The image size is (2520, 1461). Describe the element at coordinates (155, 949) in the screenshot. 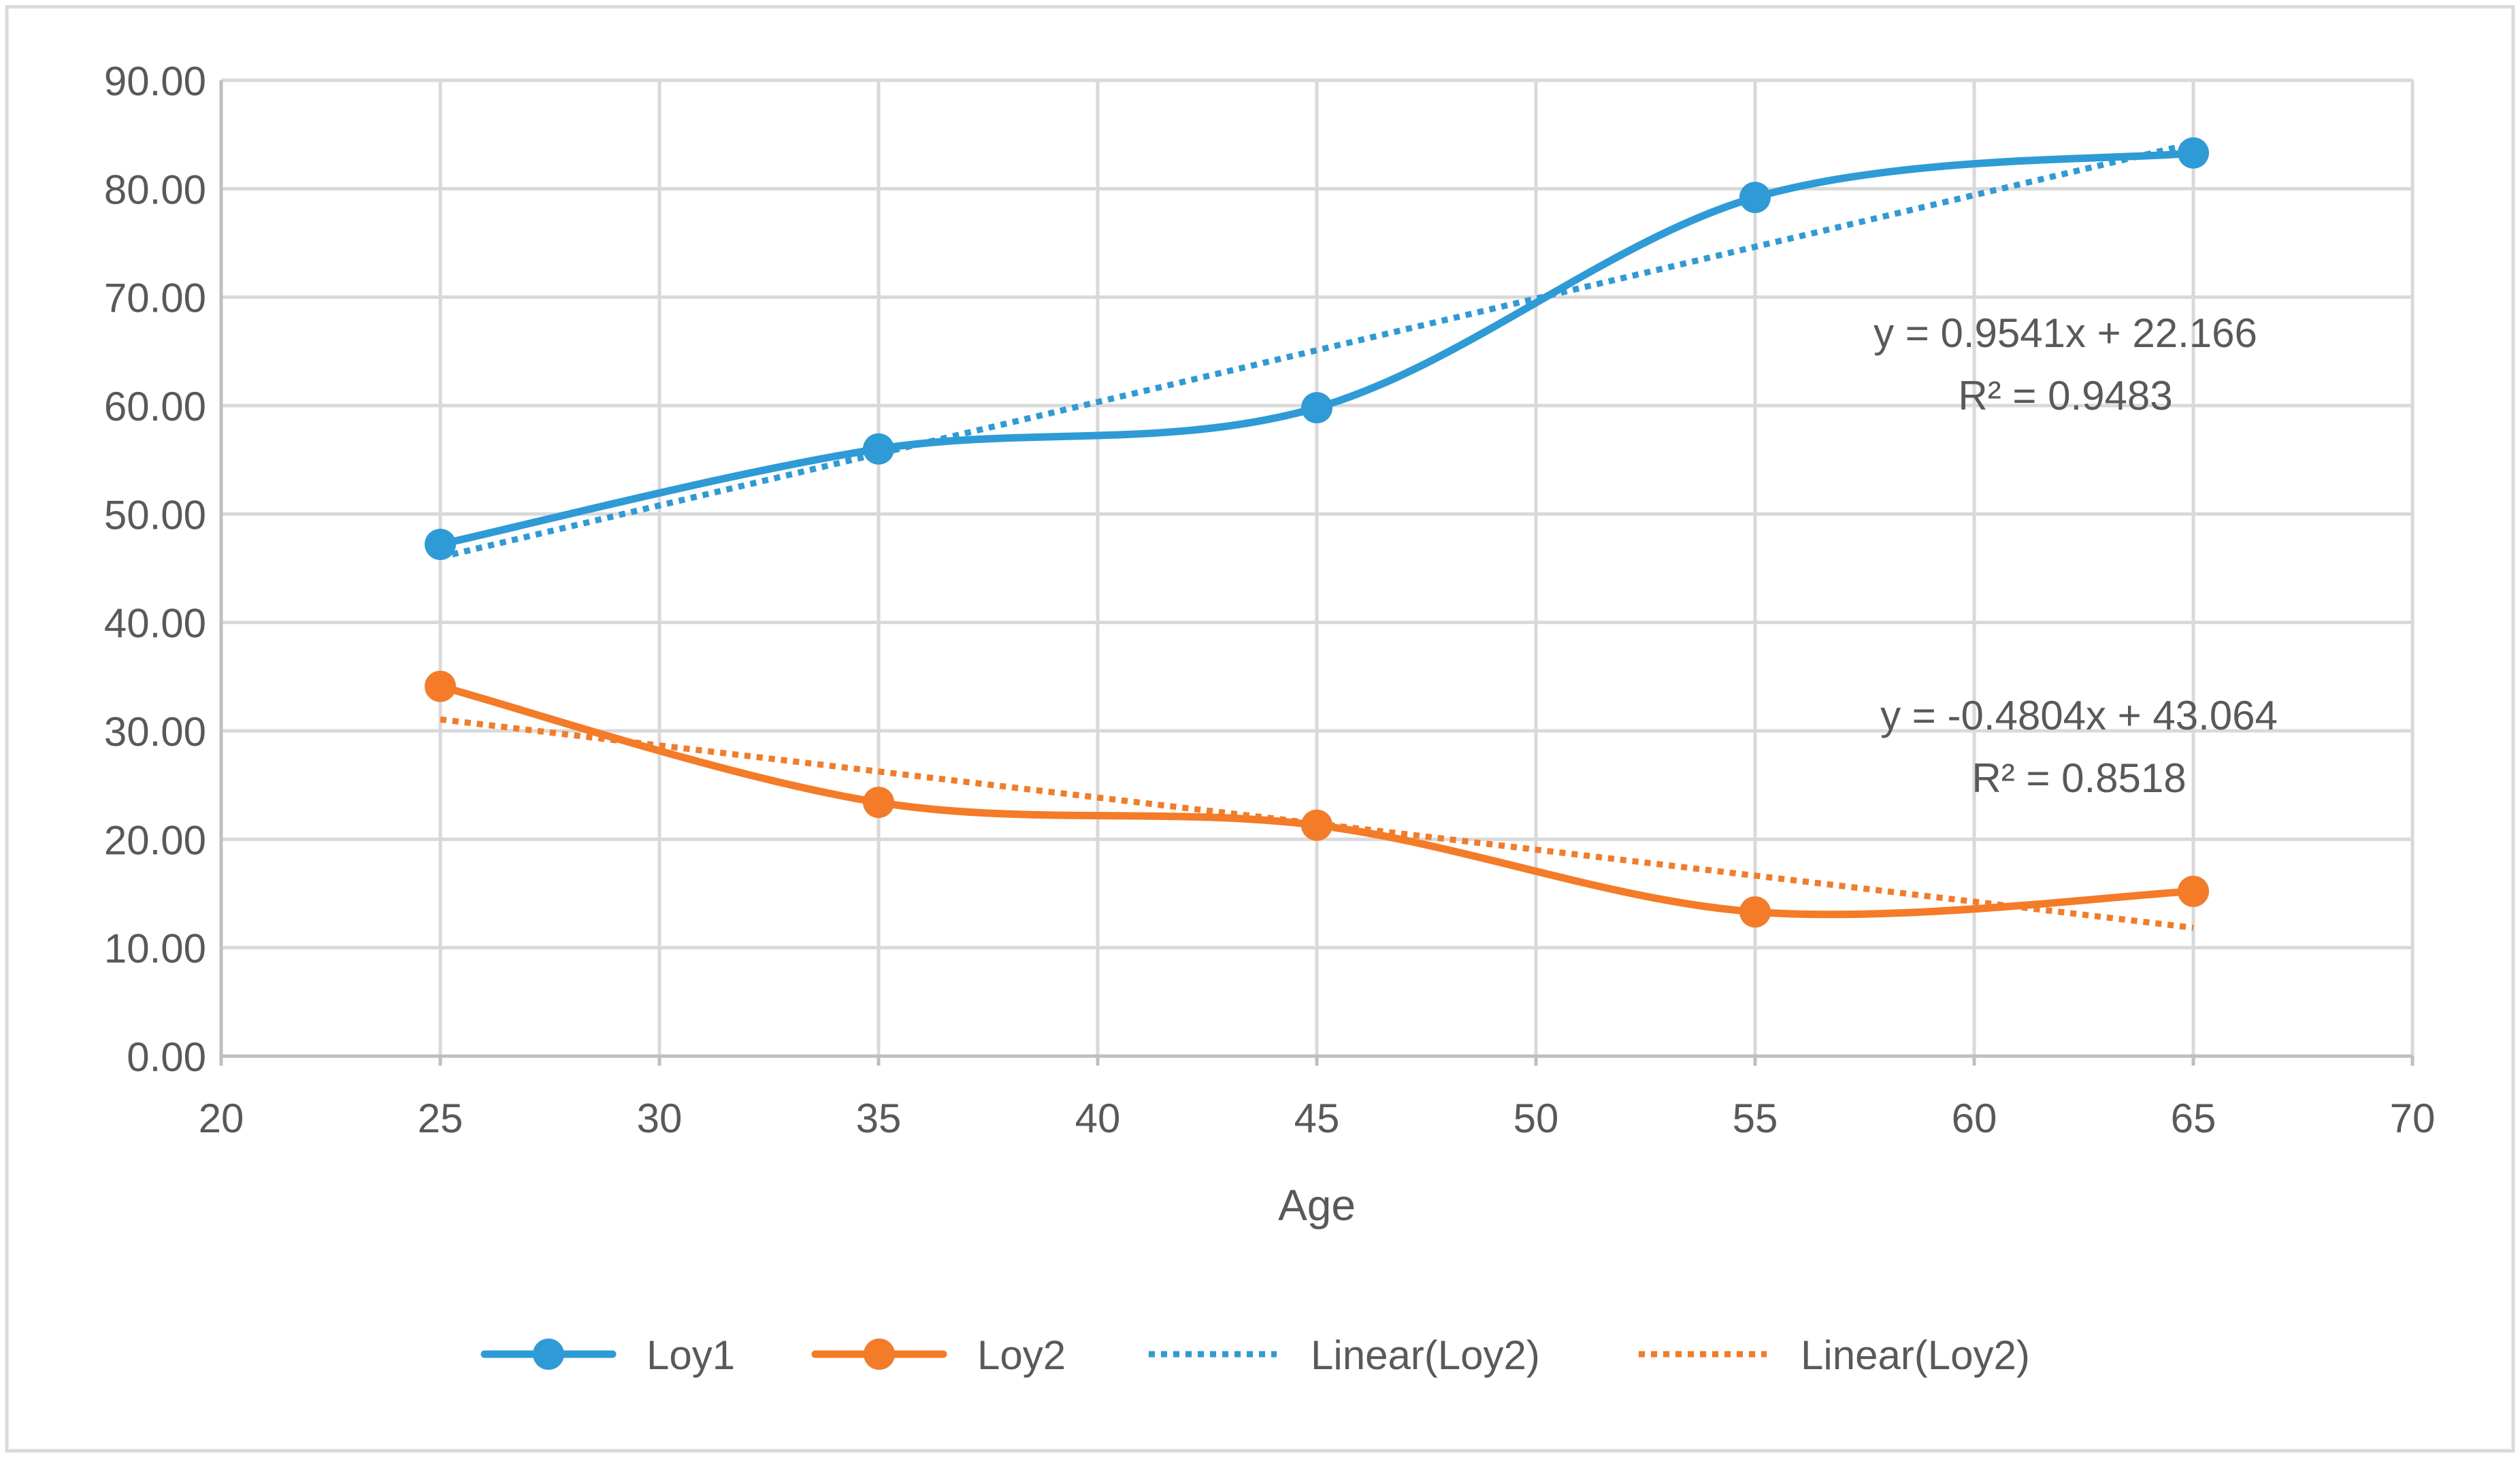

I see `y-tick-label: 10.00` at that location.